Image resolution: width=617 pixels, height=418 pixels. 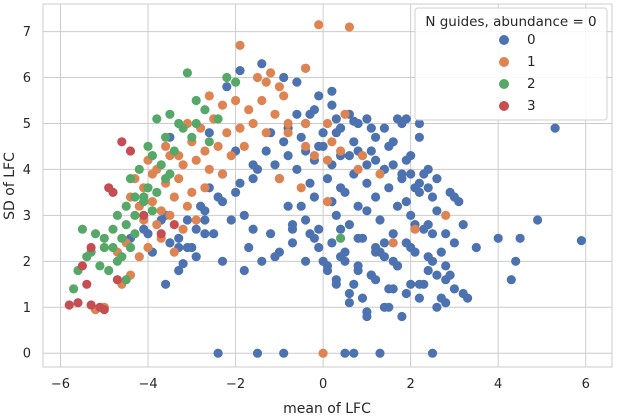 What do you see at coordinates (511, 64) in the screenshot?
I see `legend: N guides, abundance = 0 0 1 2 3` at bounding box center [511, 64].